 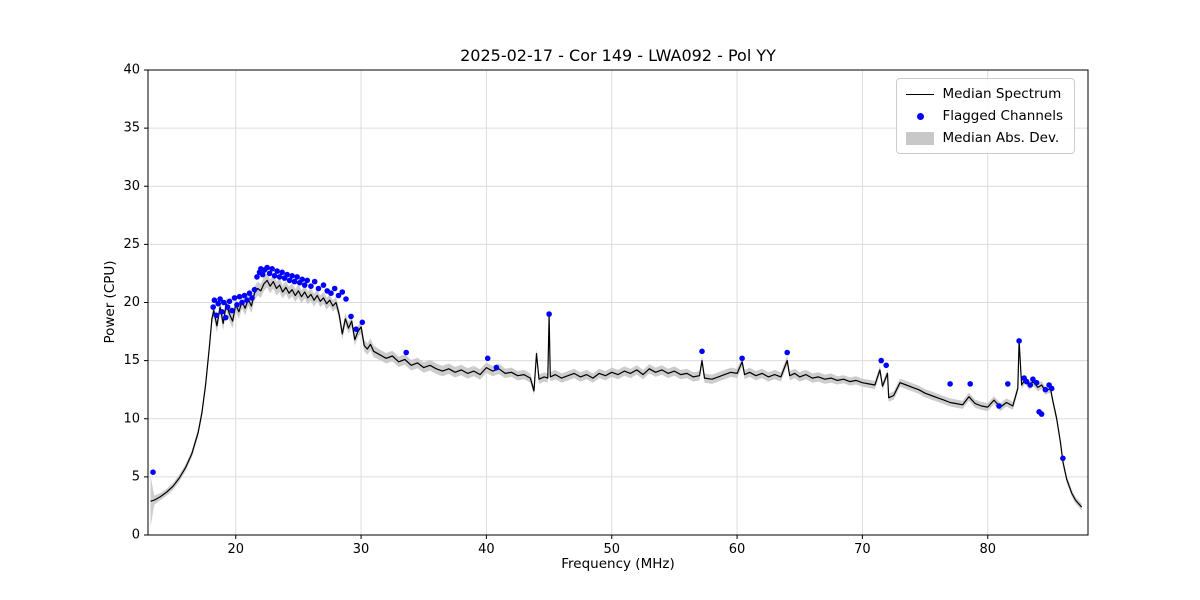 I want to click on y-tick-label: 35, so click(x=131, y=128).